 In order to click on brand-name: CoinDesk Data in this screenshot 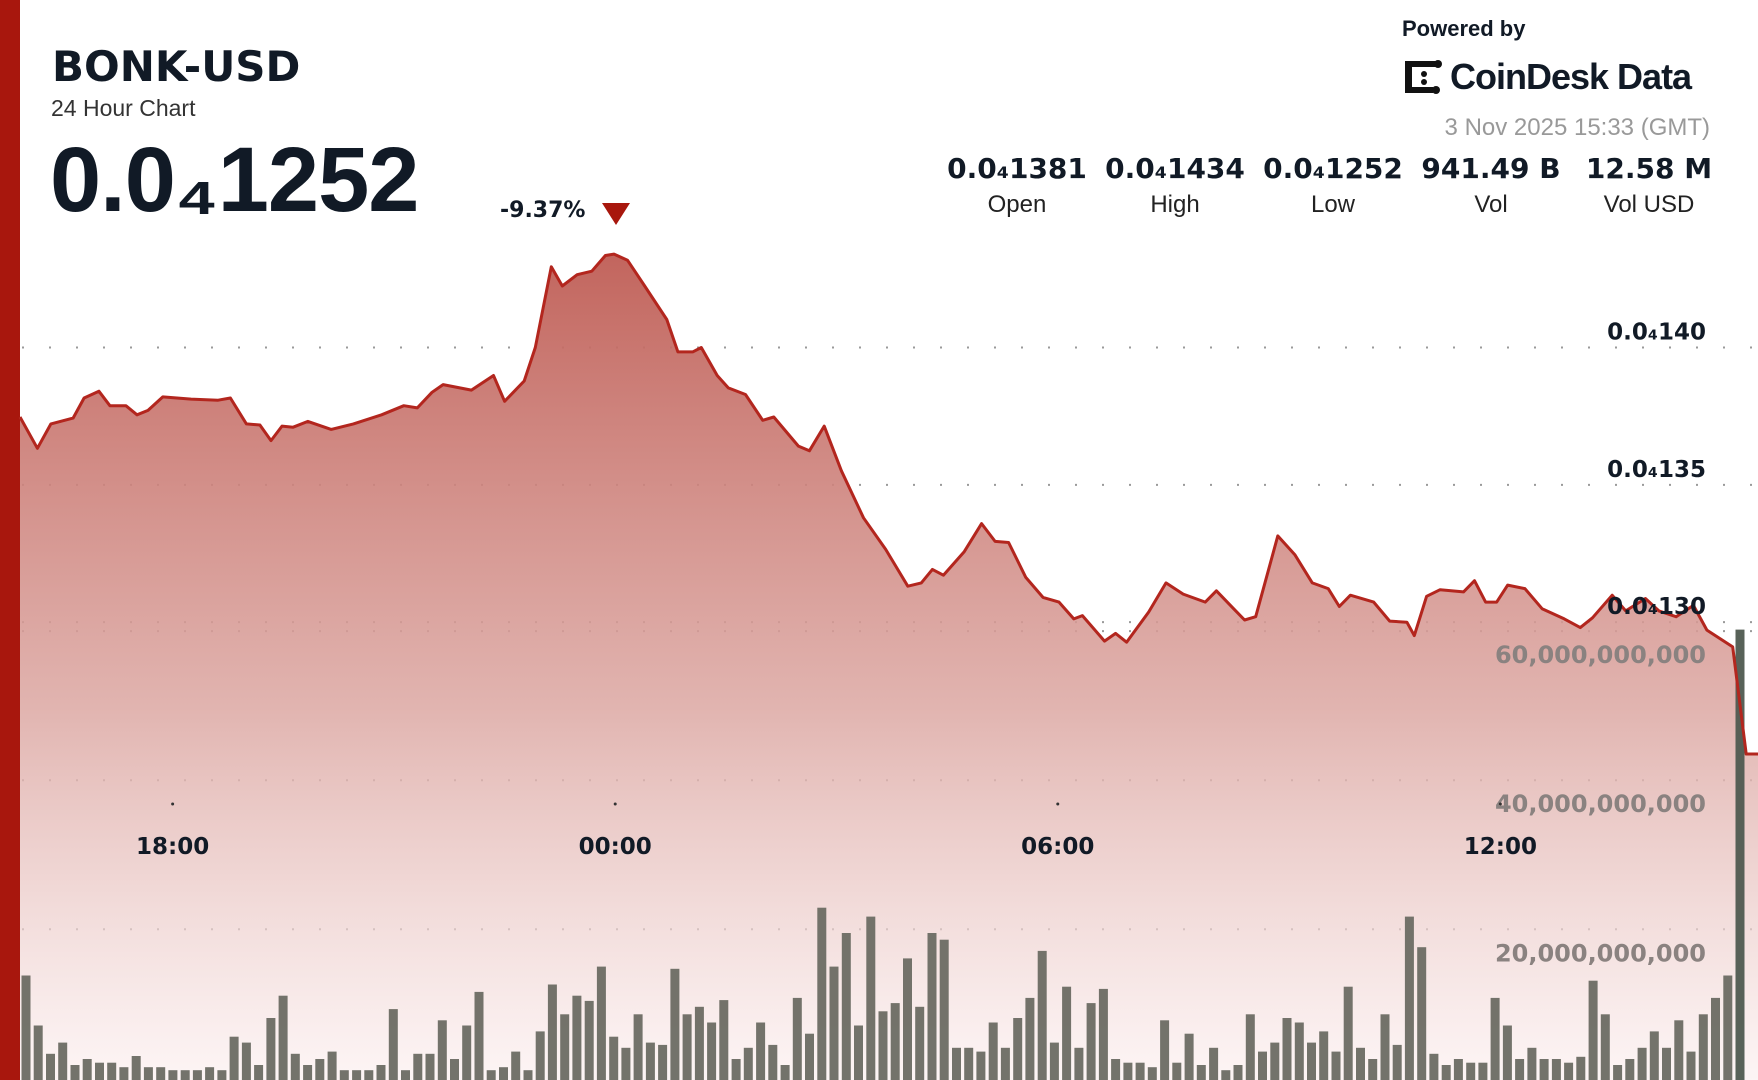, I will do `click(1571, 76)`.